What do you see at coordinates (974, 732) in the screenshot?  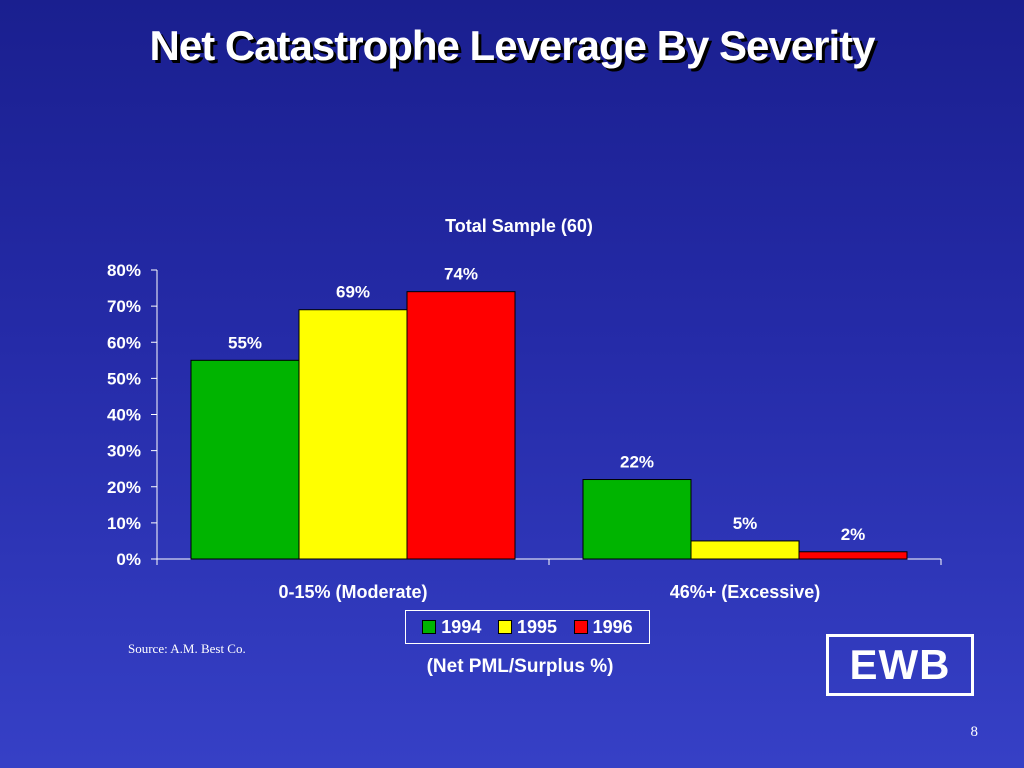 I see `page-number: 8` at bounding box center [974, 732].